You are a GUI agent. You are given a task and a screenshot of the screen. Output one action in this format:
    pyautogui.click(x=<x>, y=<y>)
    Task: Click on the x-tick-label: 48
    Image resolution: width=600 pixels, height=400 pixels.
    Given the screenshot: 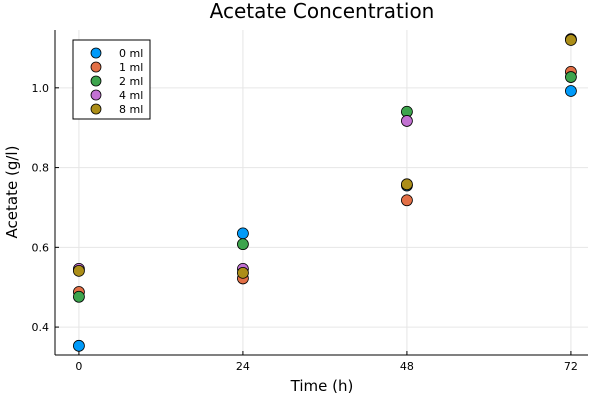 What is the action you would take?
    pyautogui.click(x=407, y=366)
    